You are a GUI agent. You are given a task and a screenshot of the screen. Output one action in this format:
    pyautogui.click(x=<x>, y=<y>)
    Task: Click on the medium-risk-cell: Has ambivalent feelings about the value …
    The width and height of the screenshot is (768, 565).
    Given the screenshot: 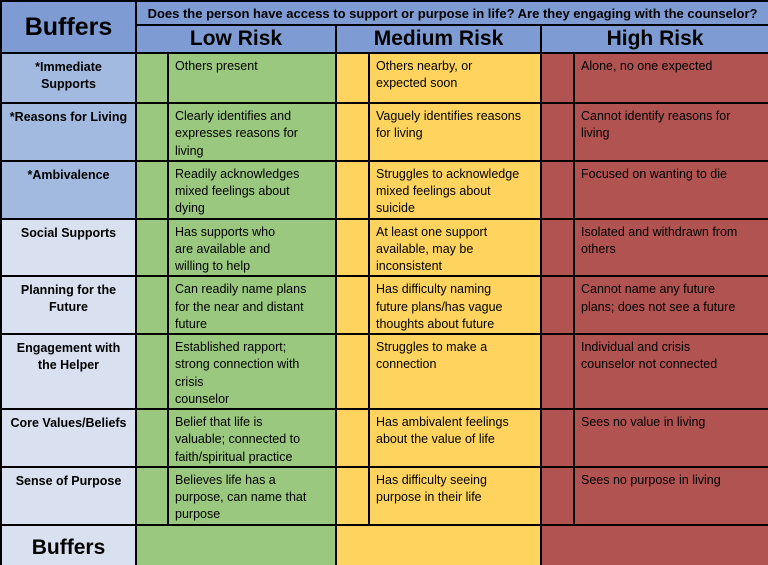 What is the action you would take?
    pyautogui.click(x=455, y=438)
    